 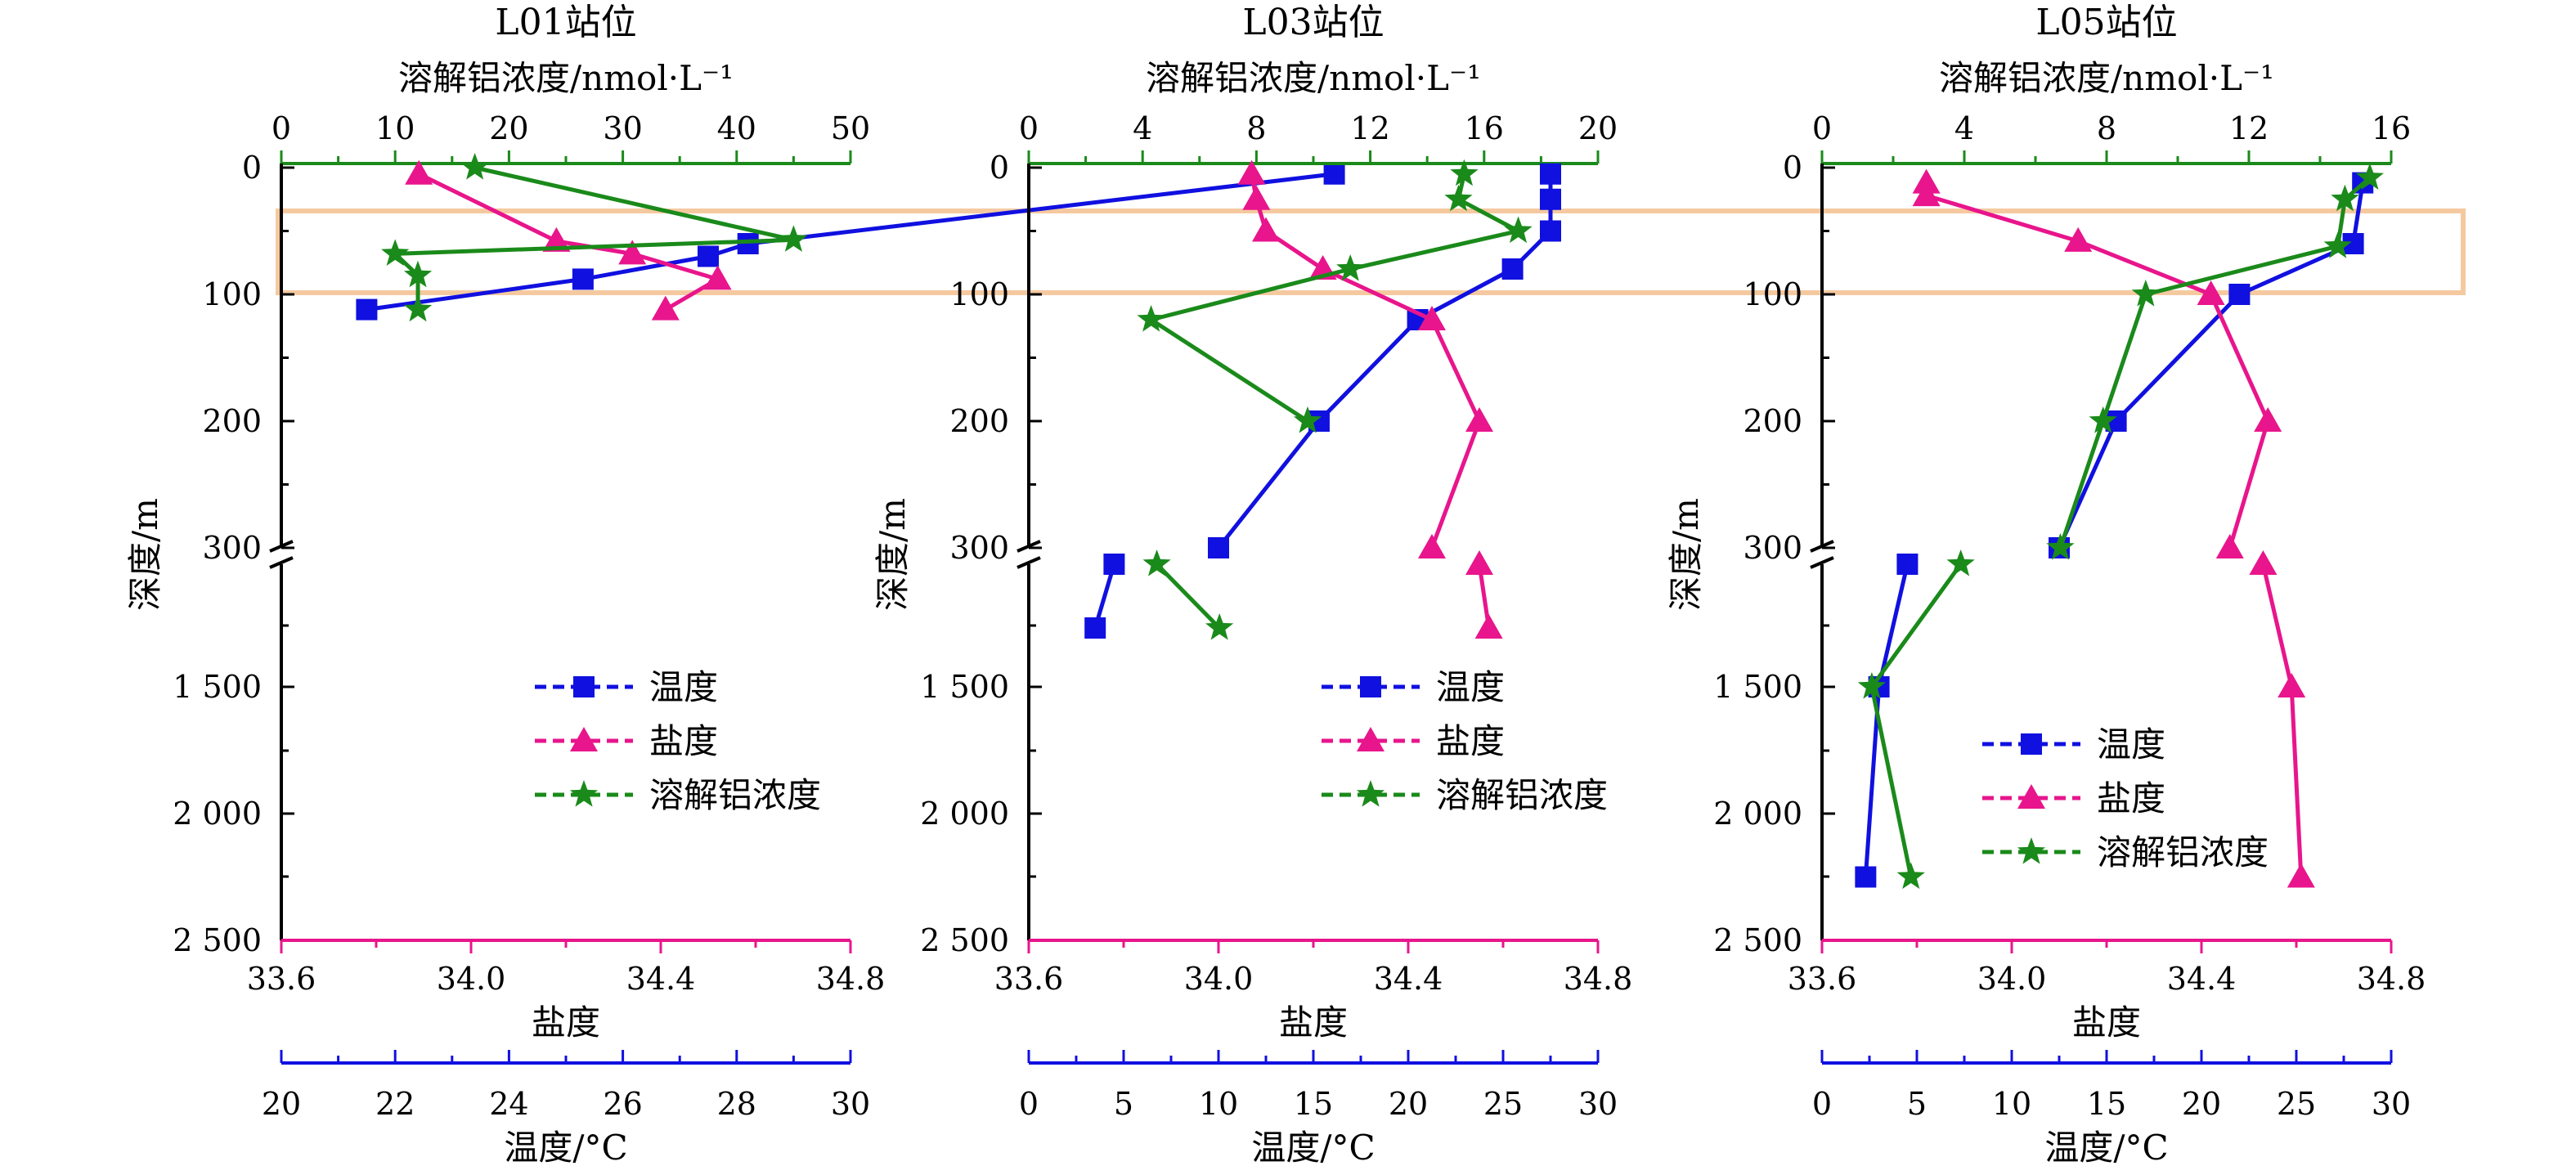 I want to click on temperature-tick-label: 20, so click(x=2201, y=1104).